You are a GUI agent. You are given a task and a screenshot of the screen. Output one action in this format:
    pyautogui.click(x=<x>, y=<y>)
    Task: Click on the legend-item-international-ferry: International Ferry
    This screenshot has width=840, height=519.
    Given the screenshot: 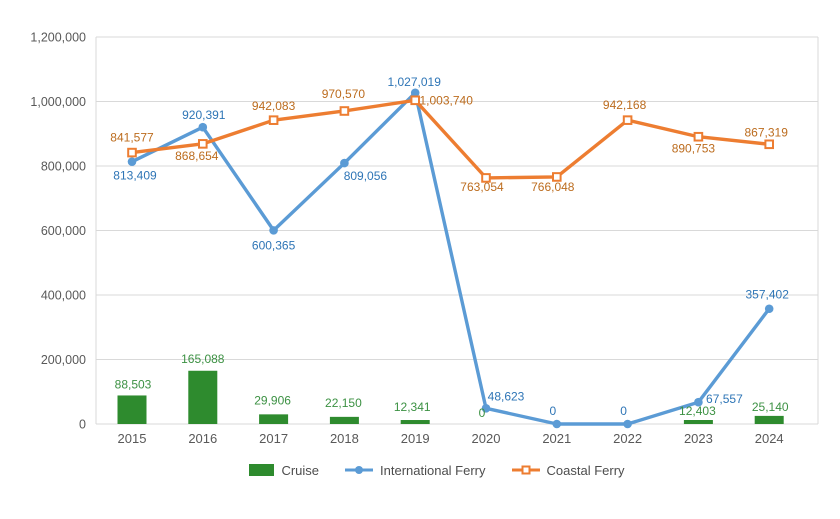 What is the action you would take?
    pyautogui.click(x=415, y=470)
    